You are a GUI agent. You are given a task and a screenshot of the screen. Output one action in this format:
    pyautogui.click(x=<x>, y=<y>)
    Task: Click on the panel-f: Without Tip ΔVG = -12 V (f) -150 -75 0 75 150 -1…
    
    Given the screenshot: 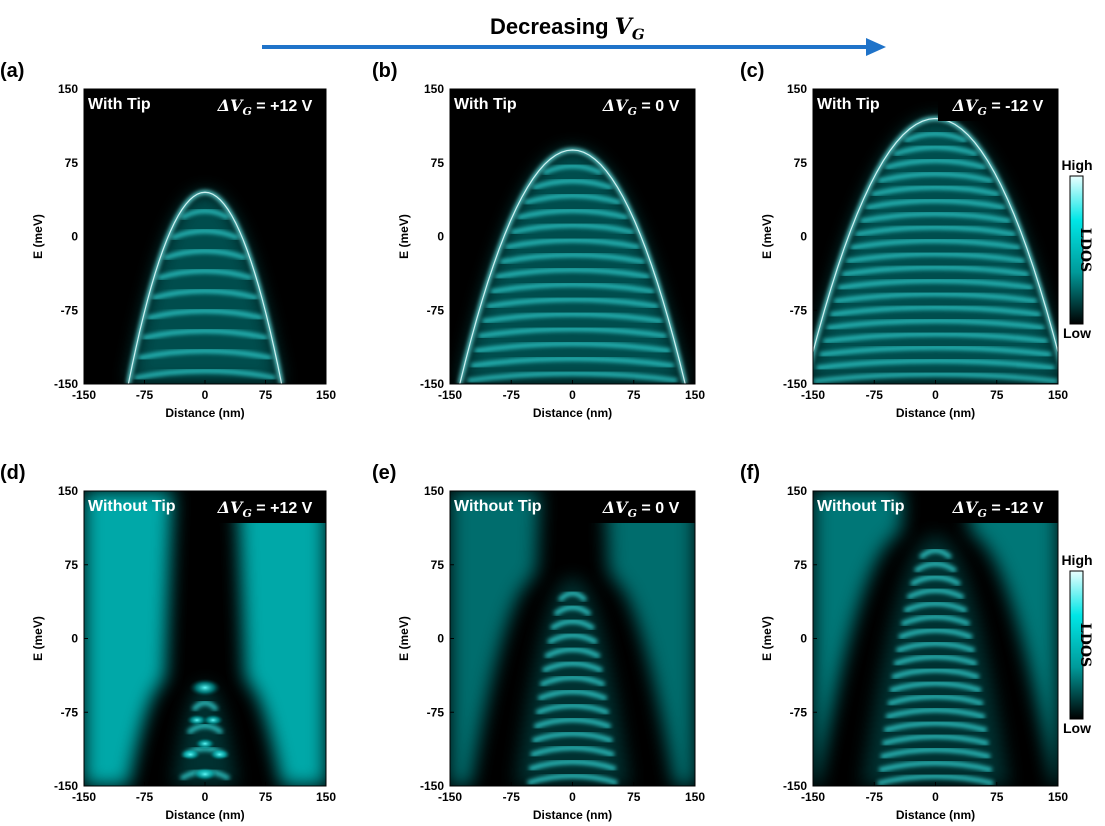 What is the action you would take?
    pyautogui.click(x=904, y=642)
    